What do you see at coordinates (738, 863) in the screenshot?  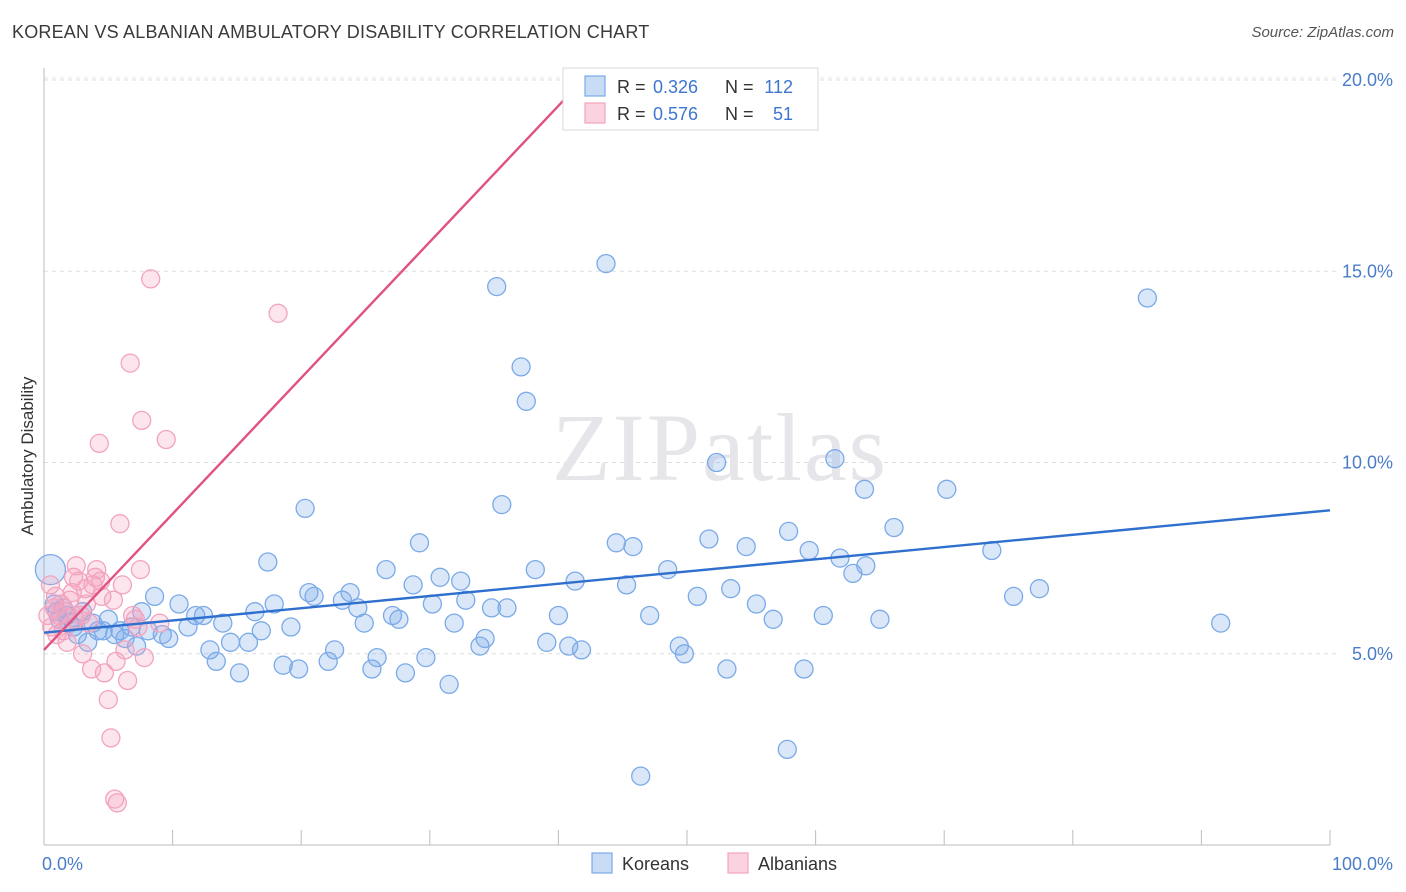 I see `legend-swatch-albanians` at bounding box center [738, 863].